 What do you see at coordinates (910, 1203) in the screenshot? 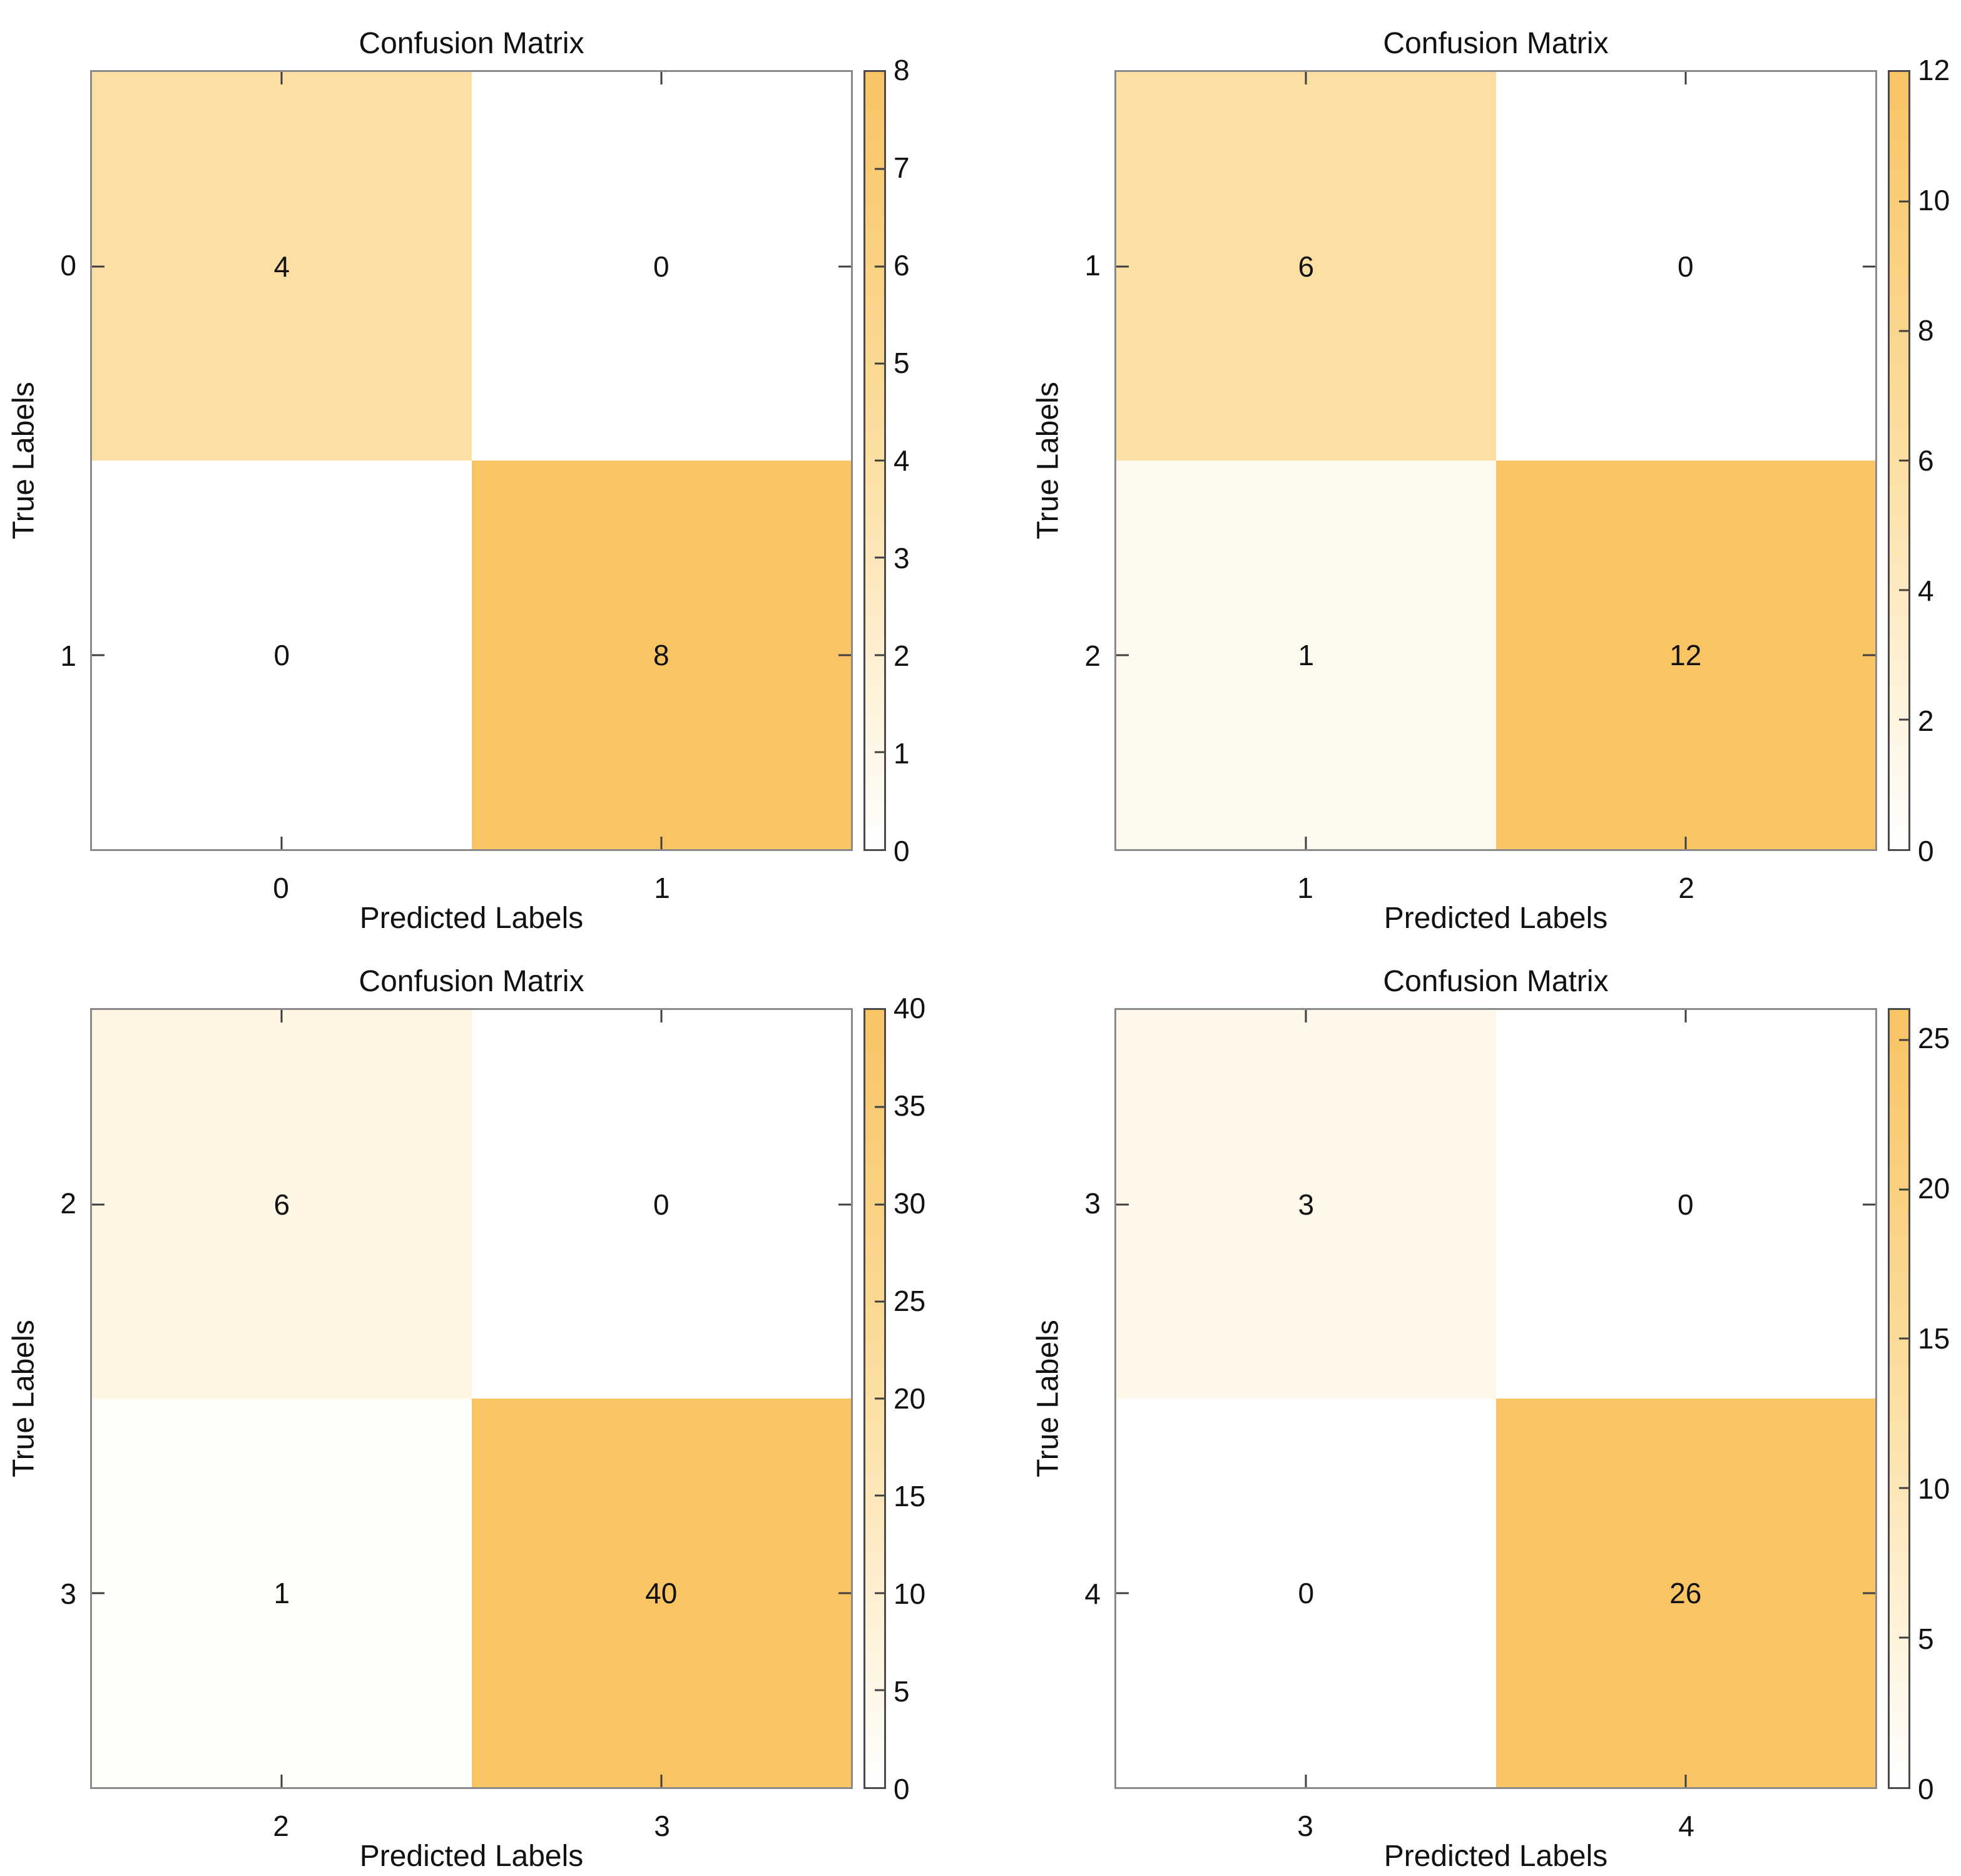
I see `colorbar-tick-label: 30` at bounding box center [910, 1203].